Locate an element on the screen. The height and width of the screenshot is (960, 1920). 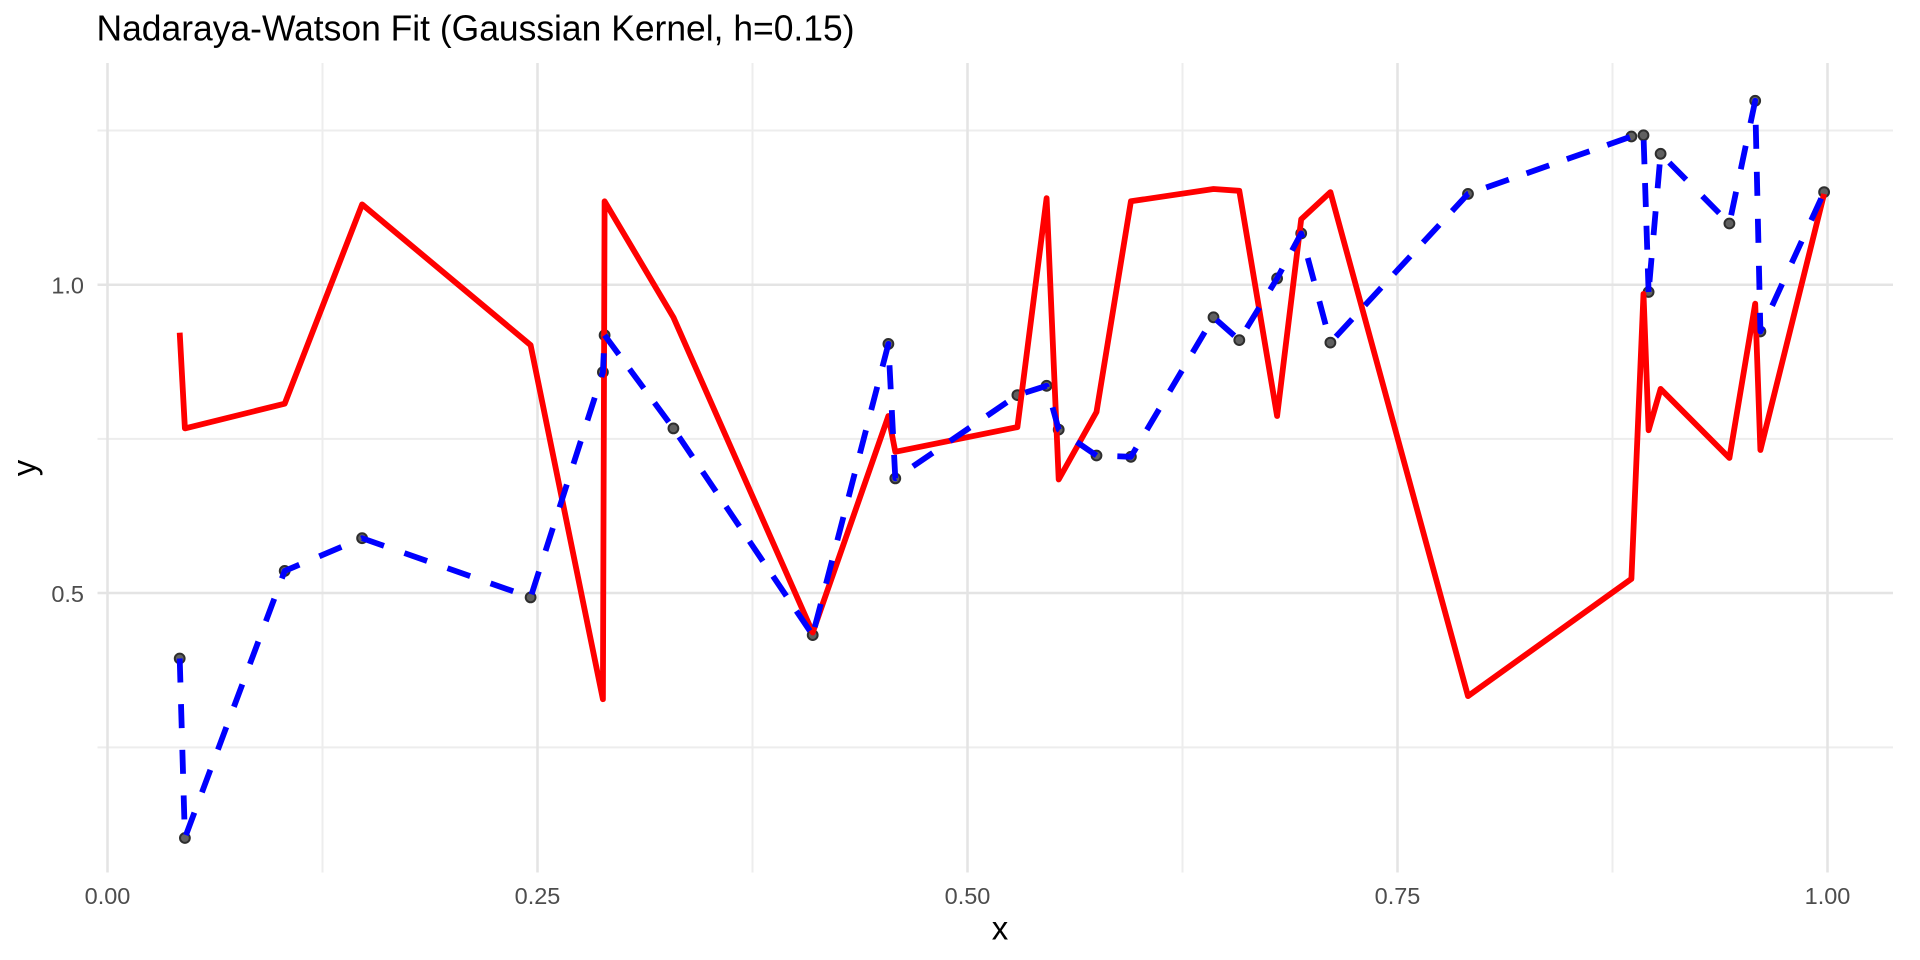
svg-text: 1.00 is located at coordinates (1828, 896).